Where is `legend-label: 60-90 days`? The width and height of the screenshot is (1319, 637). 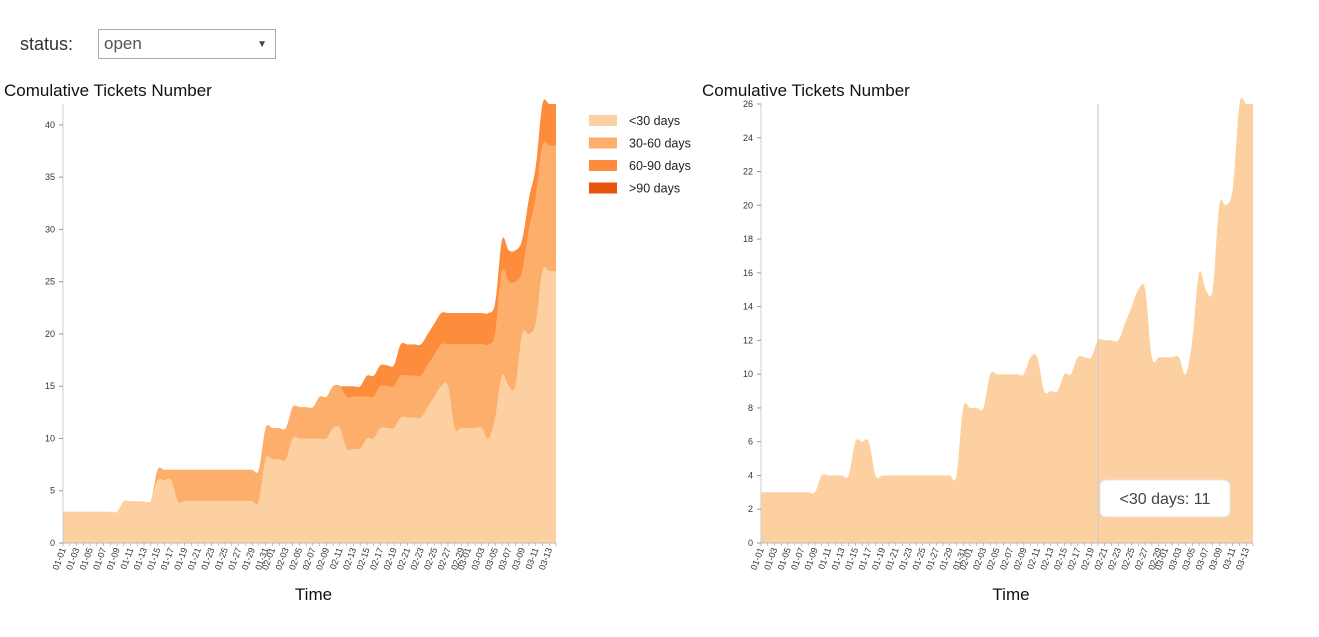
legend-label: 60-90 days is located at coordinates (660, 166).